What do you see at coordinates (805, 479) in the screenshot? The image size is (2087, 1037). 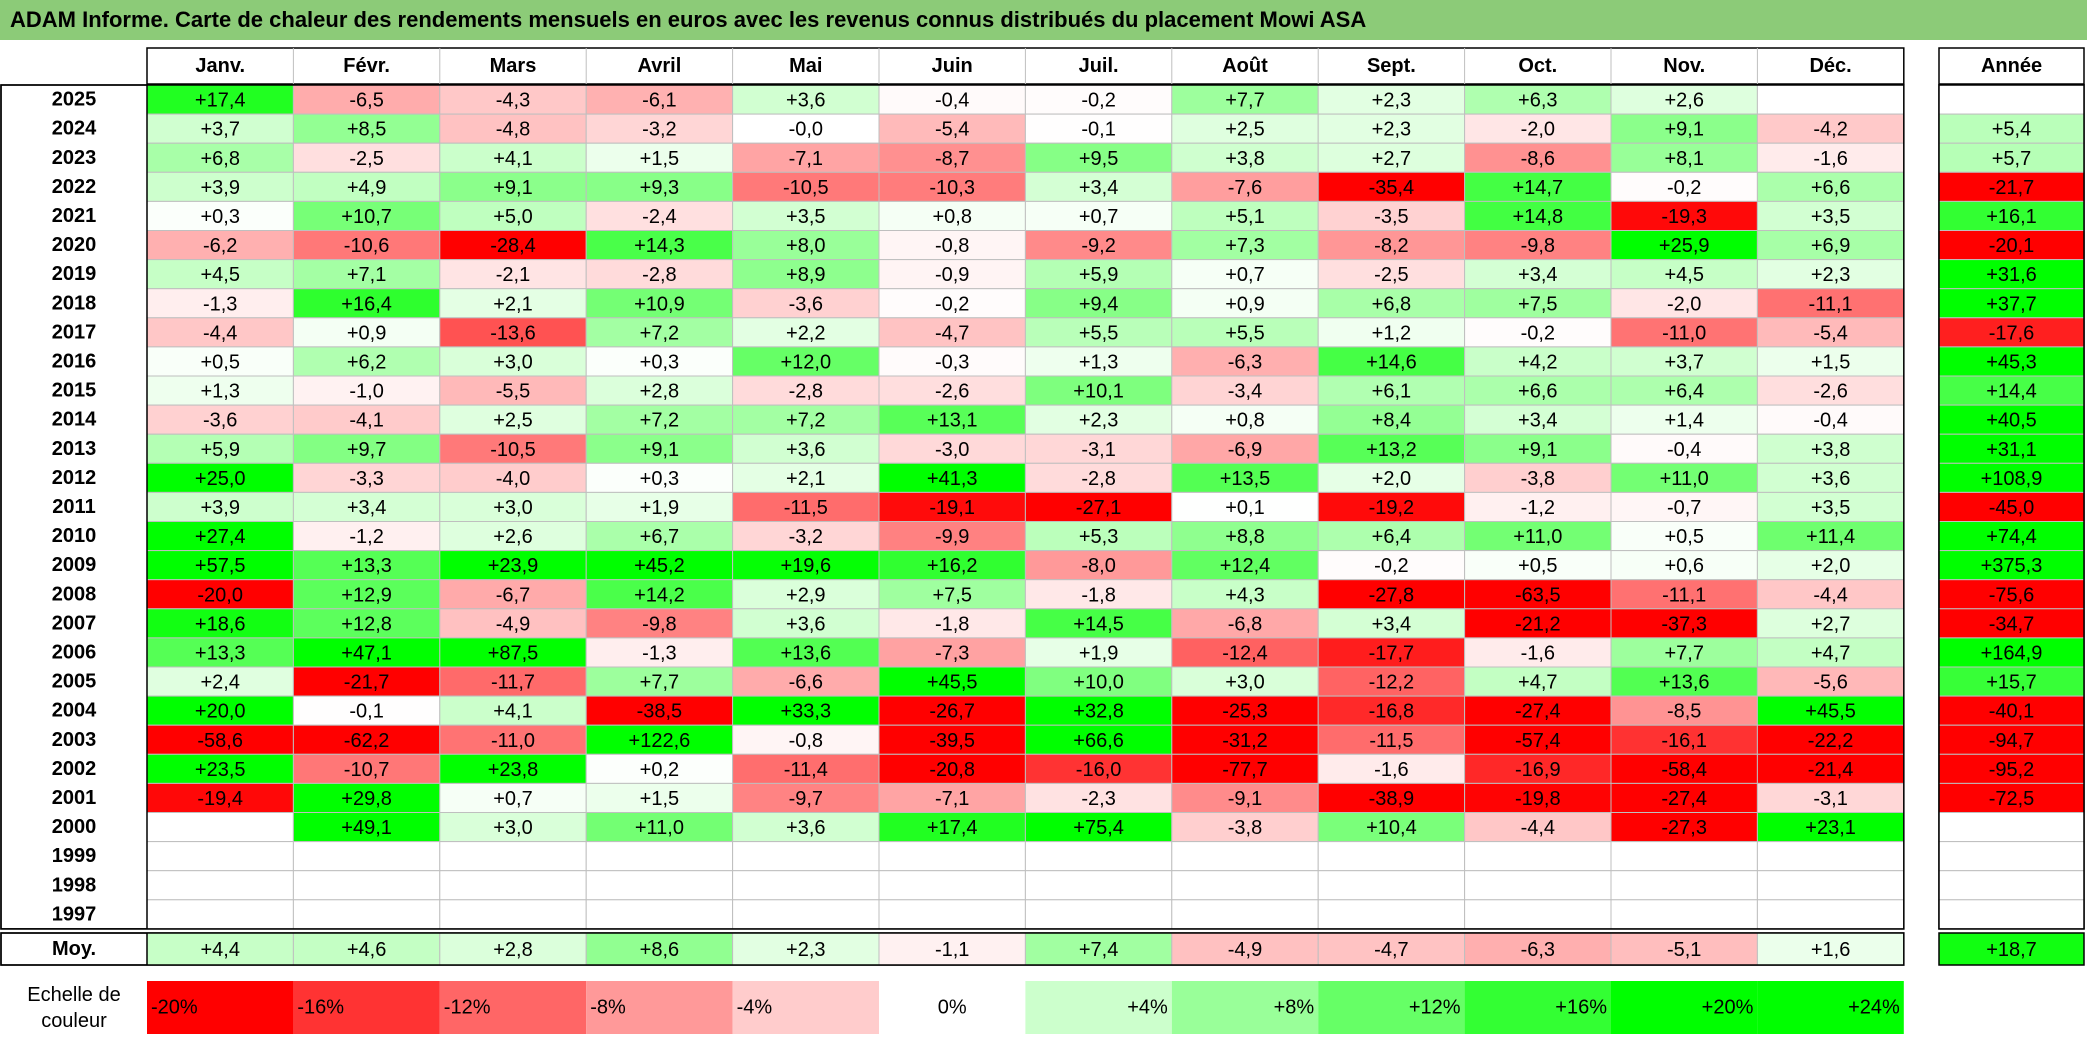 I see `cell-value: +2,1` at bounding box center [805, 479].